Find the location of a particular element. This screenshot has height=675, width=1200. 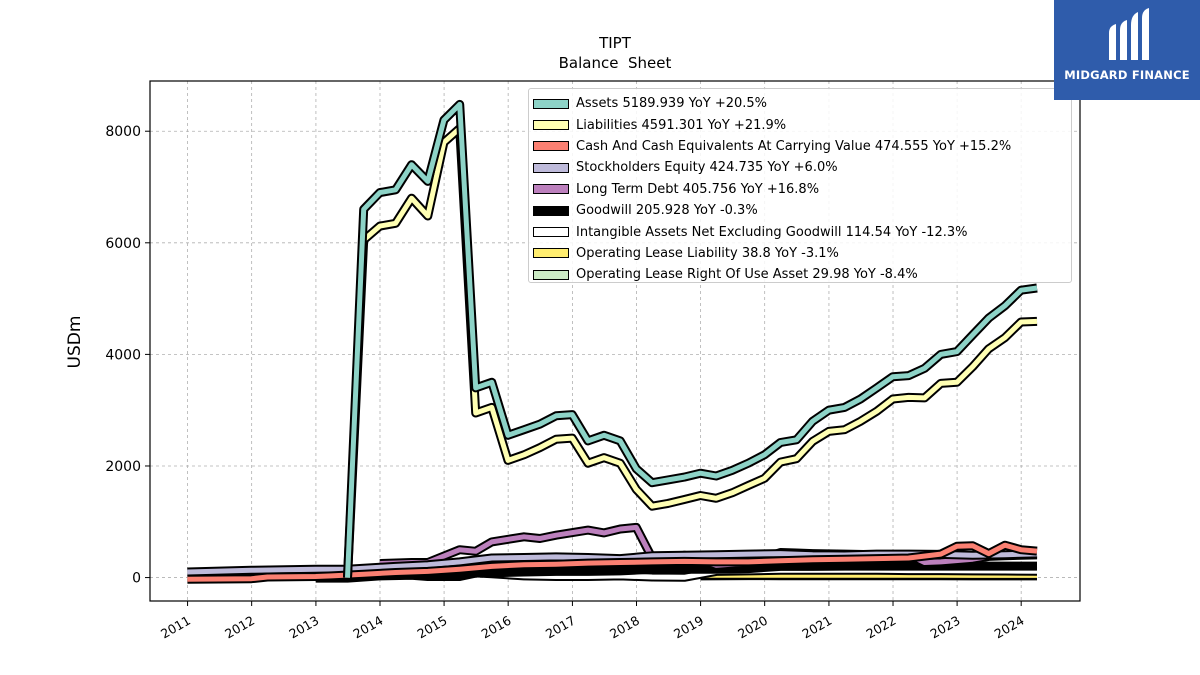

brand-logo: MIDGARD FINANCE is located at coordinates (1127, 50).